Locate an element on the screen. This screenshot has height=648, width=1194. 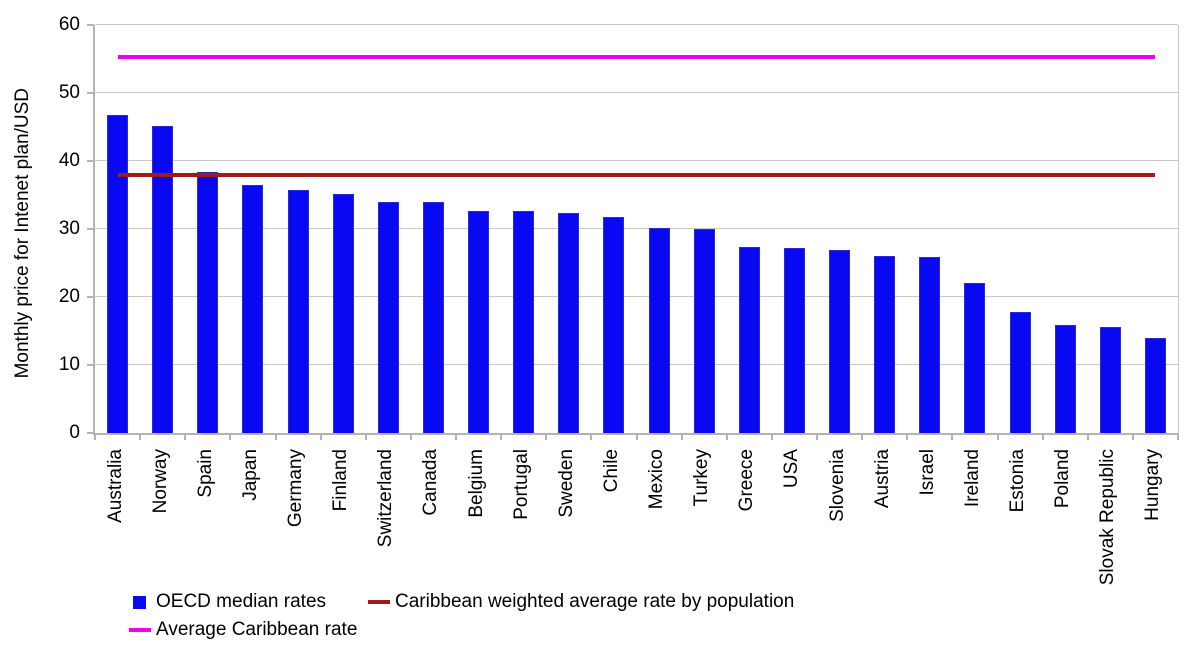
x-axis-label: Poland is located at coordinates (1063, 479).